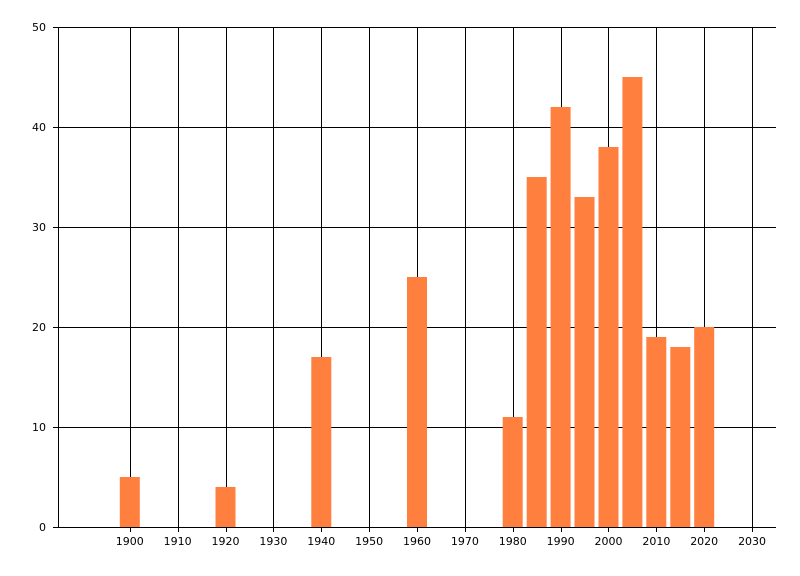 The width and height of the screenshot is (800, 576). What do you see at coordinates (752, 541) in the screenshot?
I see `x-tick-label: 2030` at bounding box center [752, 541].